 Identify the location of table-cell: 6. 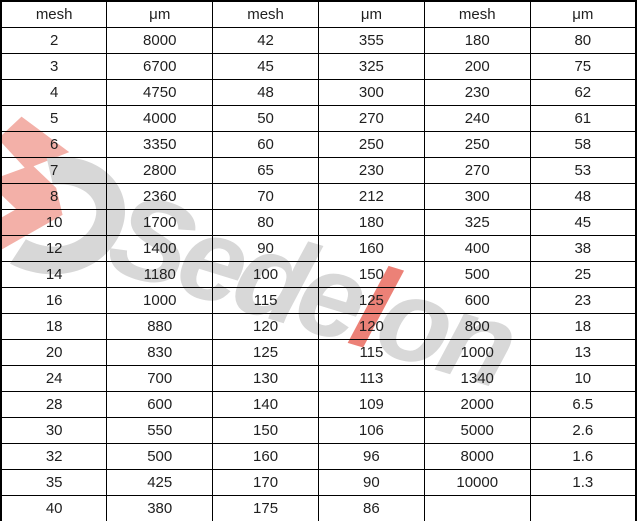
(54, 144).